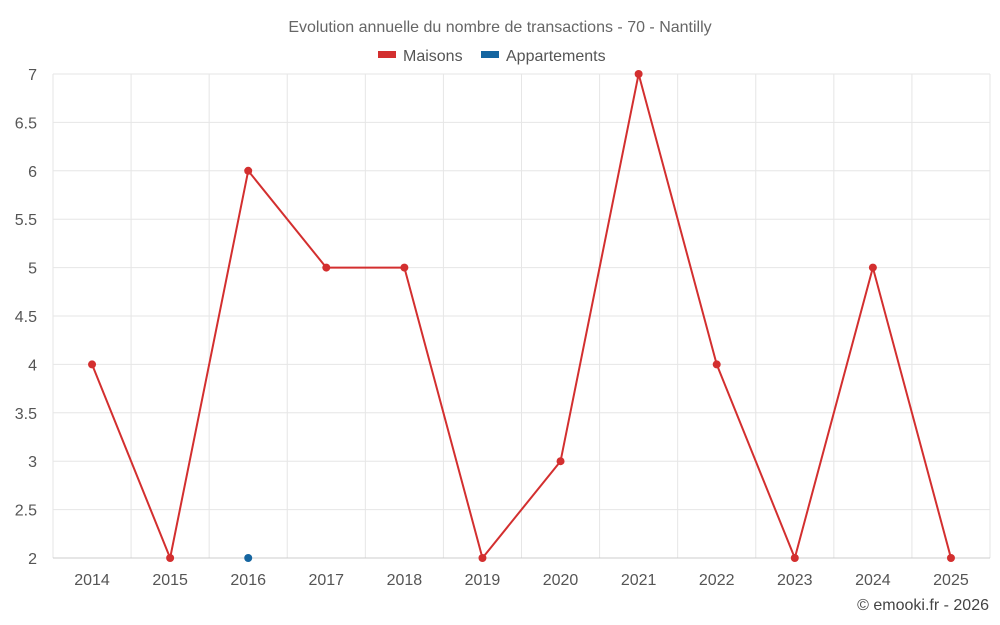 This screenshot has width=1000, height=625. What do you see at coordinates (405, 580) in the screenshot?
I see `x-tick-label: 2018` at bounding box center [405, 580].